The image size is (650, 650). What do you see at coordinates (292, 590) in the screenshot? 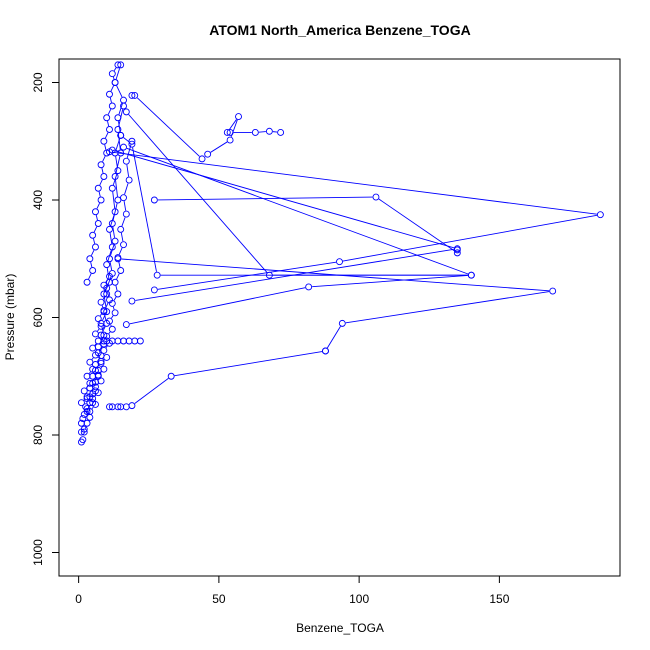
I see `x-axis: 0 50 100 150` at bounding box center [292, 590].